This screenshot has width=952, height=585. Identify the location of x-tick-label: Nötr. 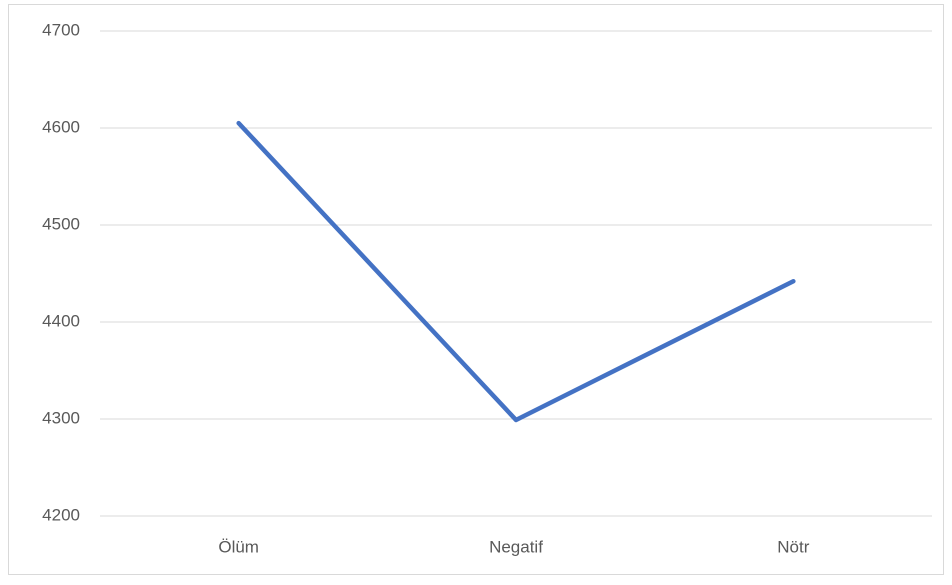
(793, 546).